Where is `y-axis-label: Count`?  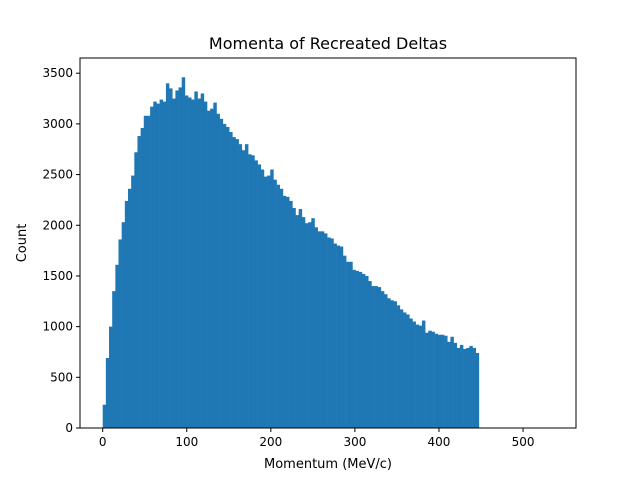 y-axis-label: Count is located at coordinates (22, 243).